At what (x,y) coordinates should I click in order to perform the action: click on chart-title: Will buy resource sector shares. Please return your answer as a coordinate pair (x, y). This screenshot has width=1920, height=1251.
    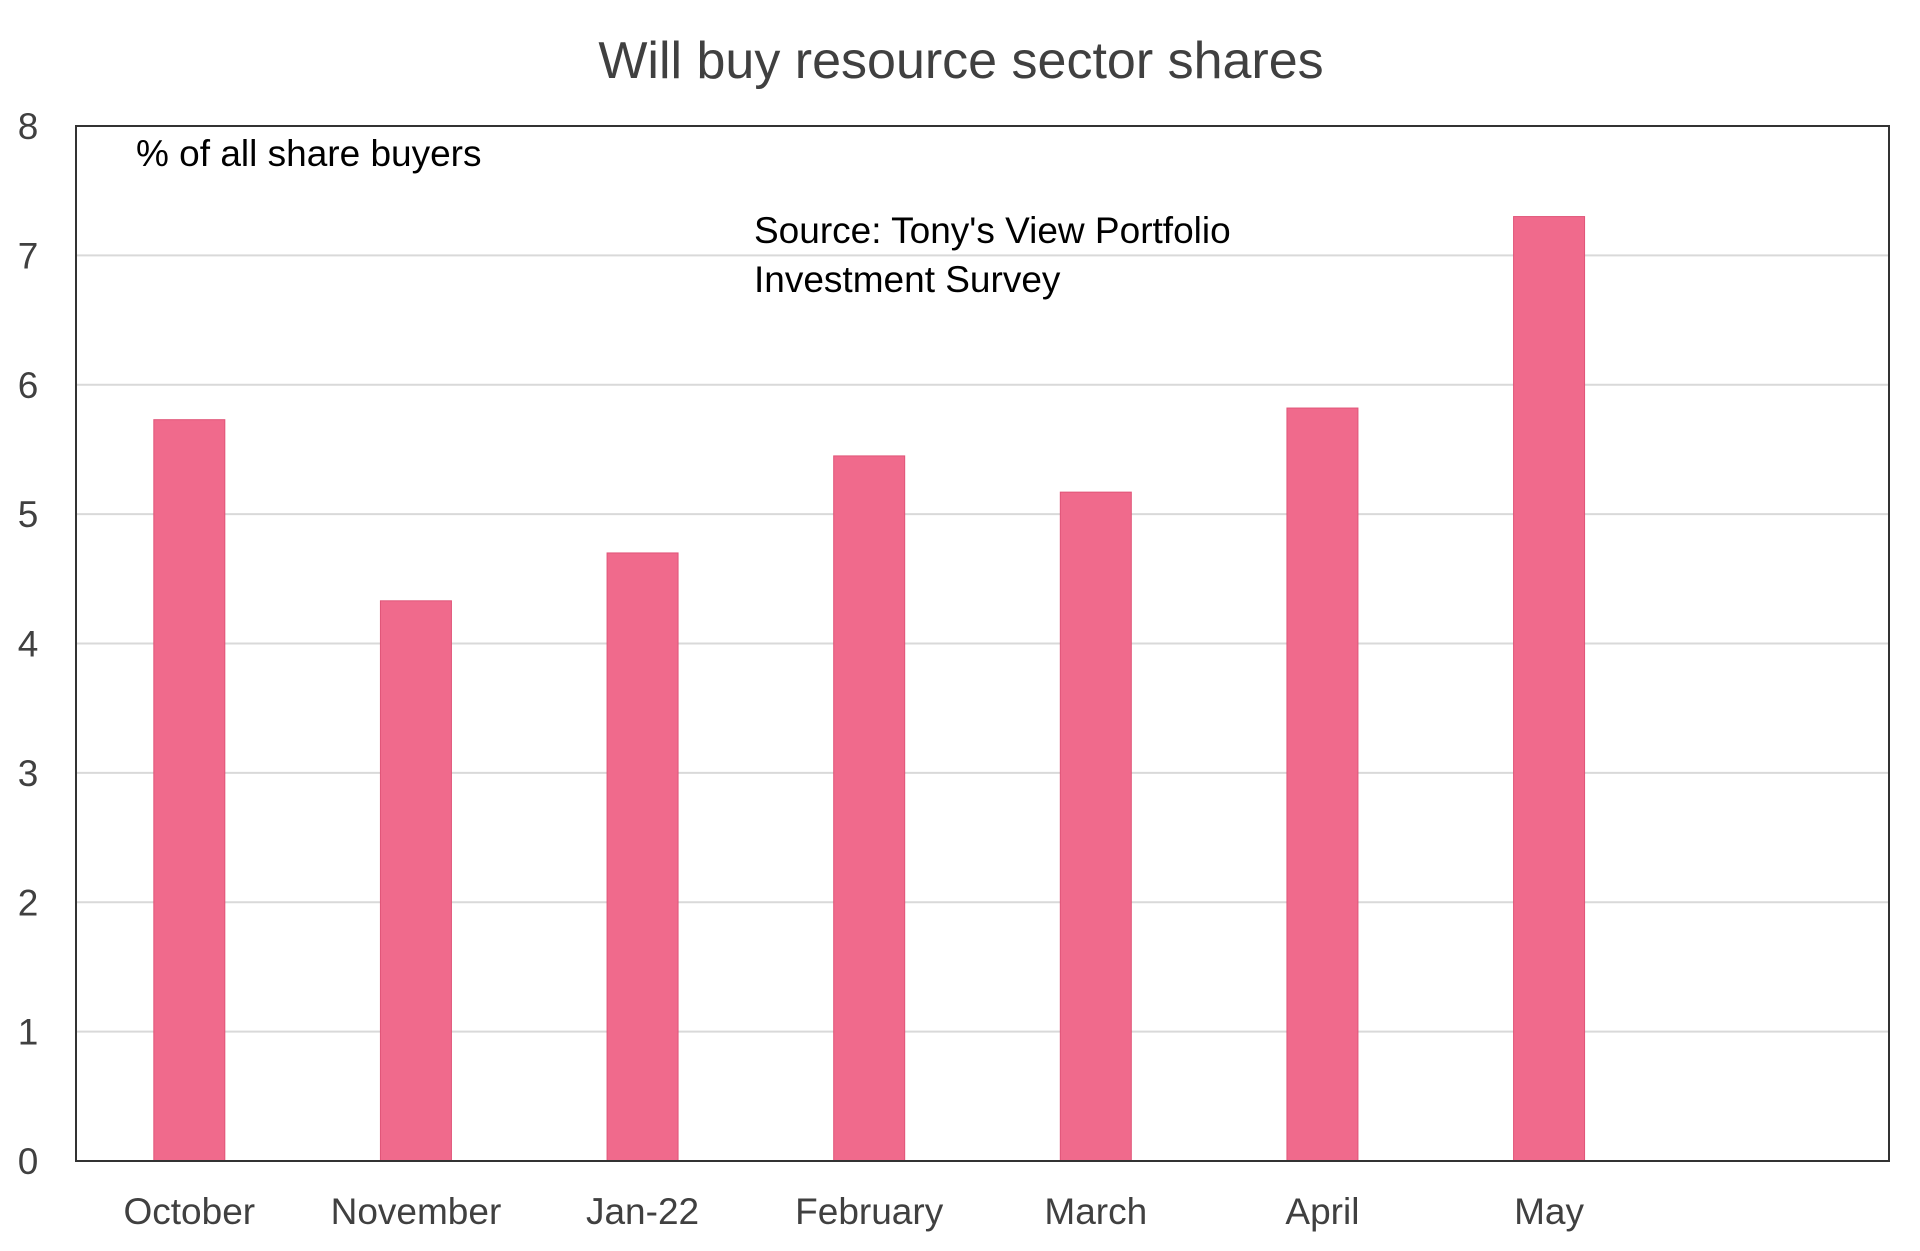
    Looking at the image, I should click on (960, 61).